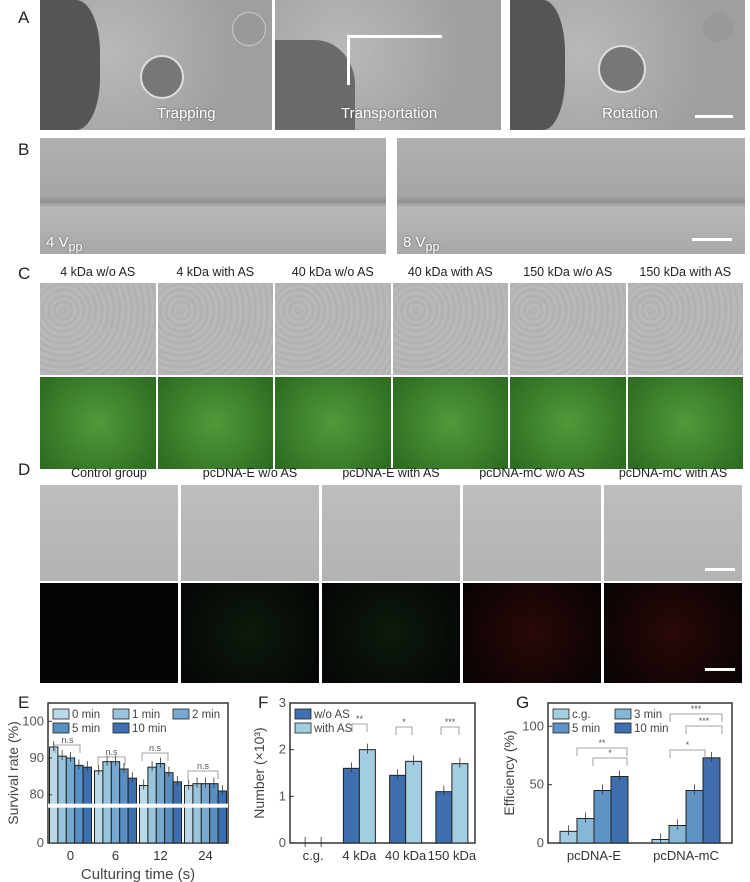 The image size is (750, 882). What do you see at coordinates (452, 855) in the screenshot?
I see `x-tick-label: 150 kDa` at bounding box center [452, 855].